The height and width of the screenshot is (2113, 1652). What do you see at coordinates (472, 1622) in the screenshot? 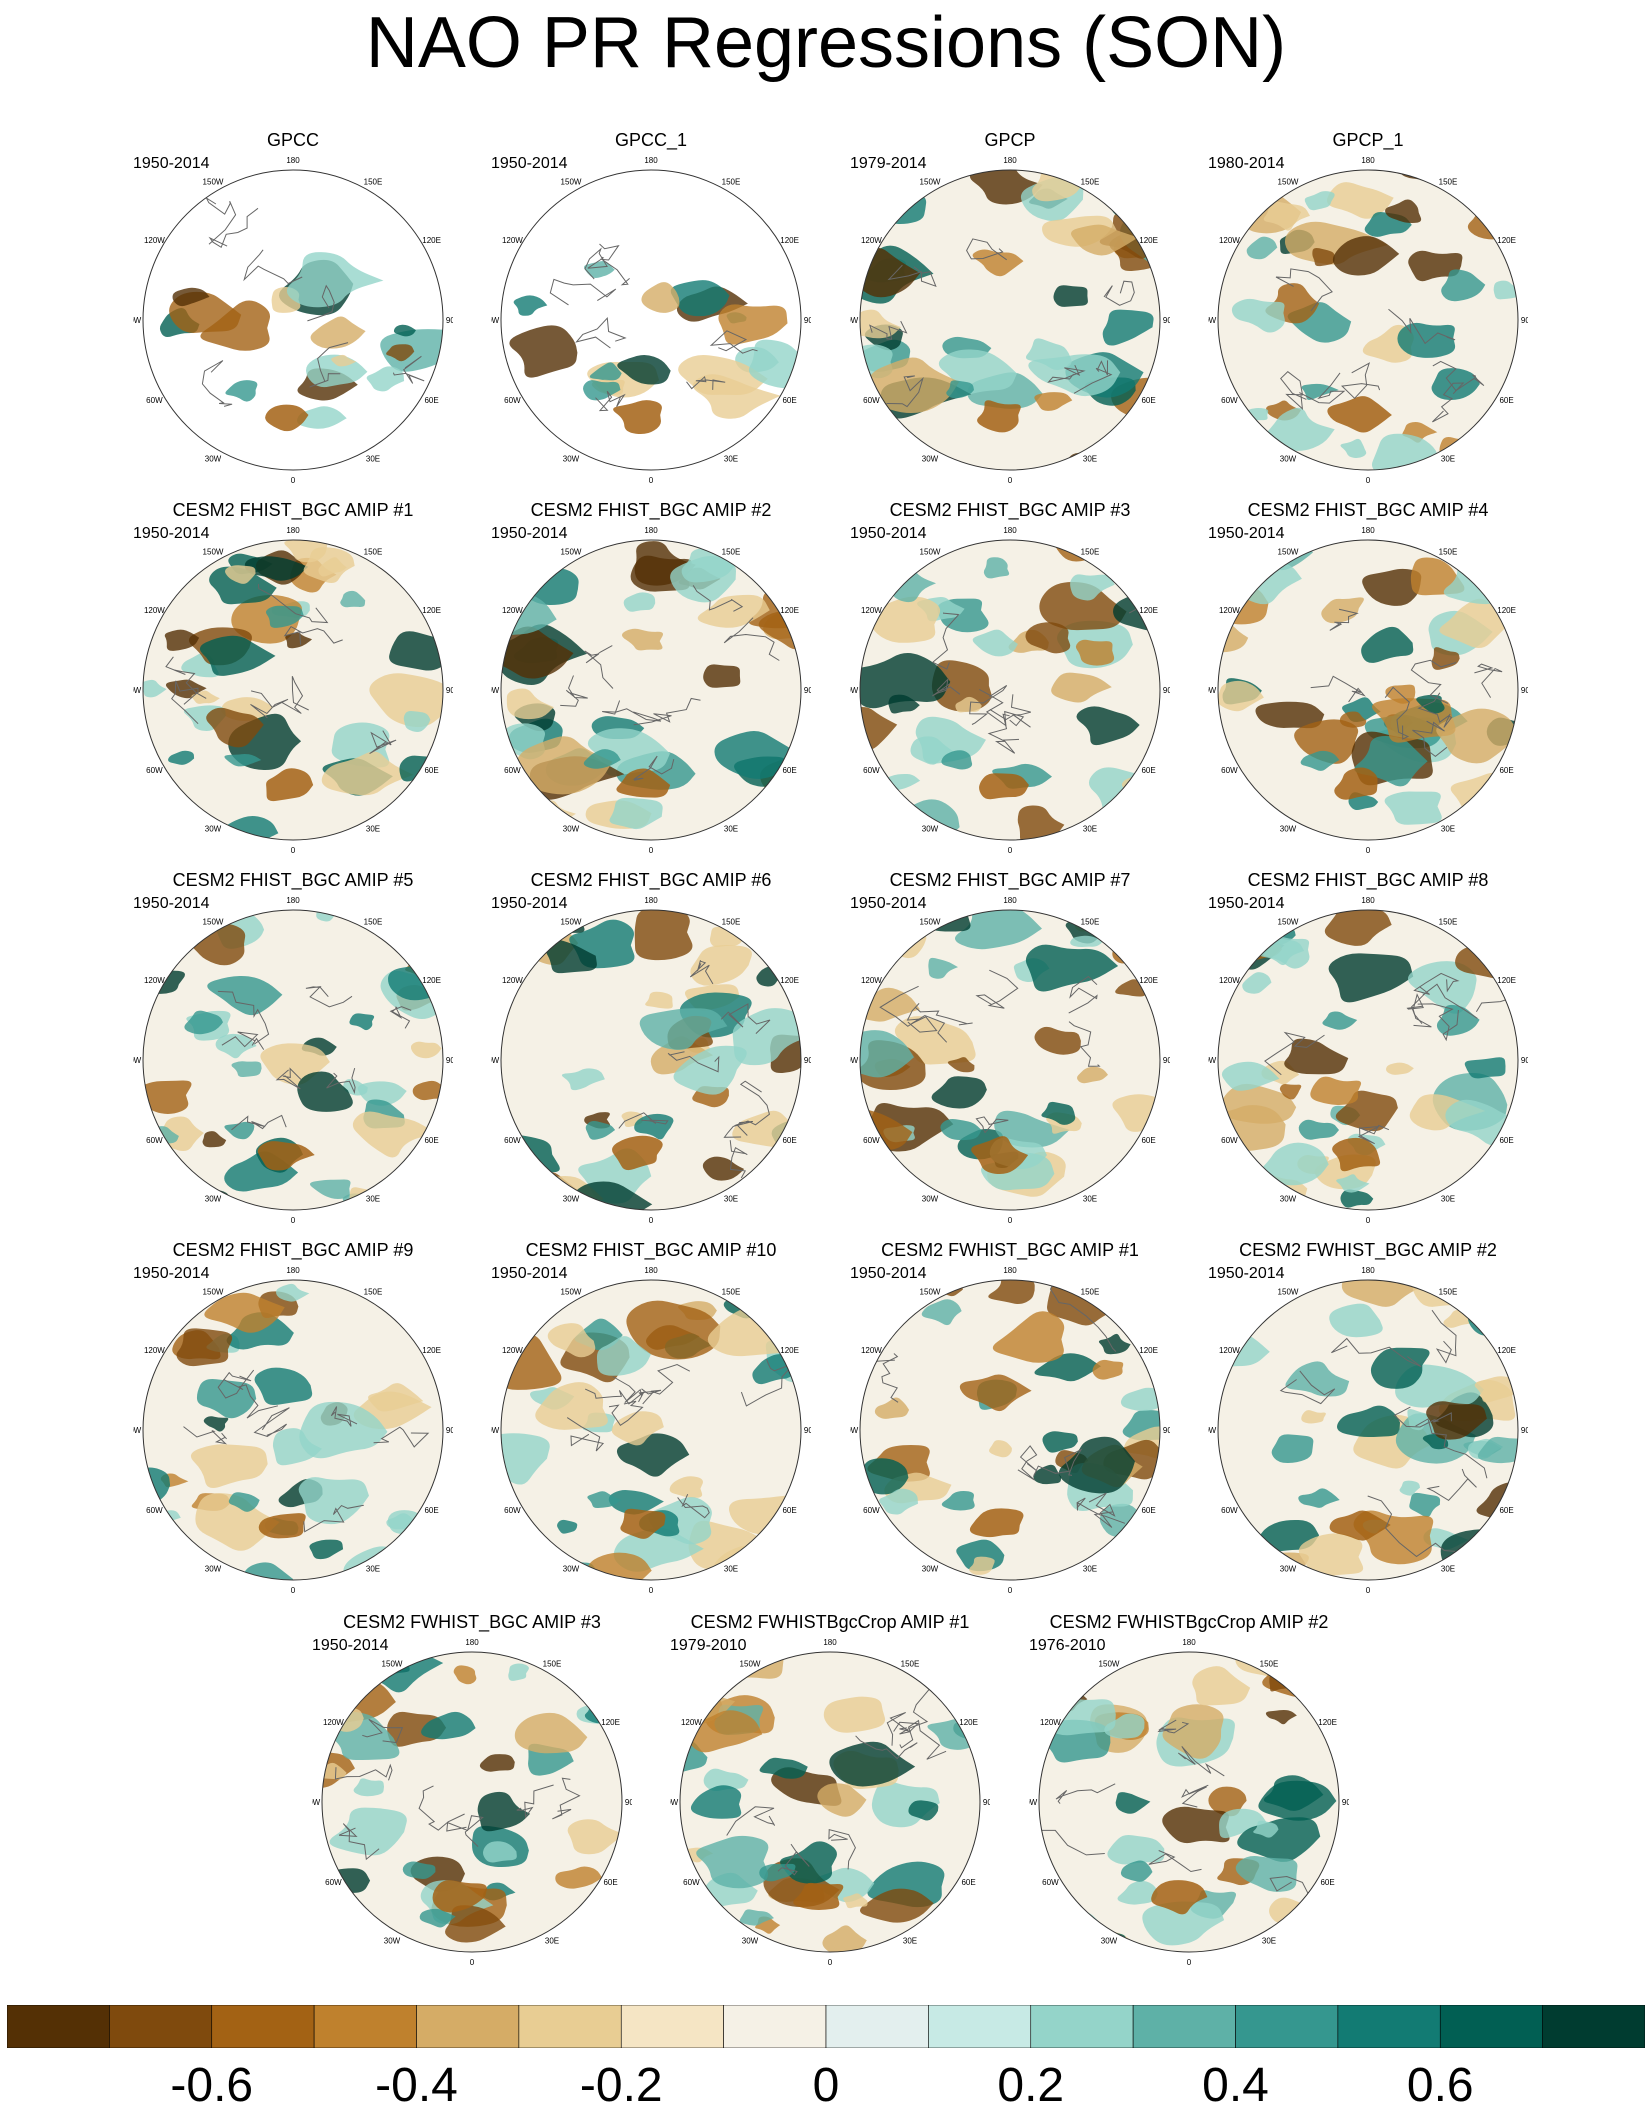
I see `panel-title: CESM2 FWHIST_BGC AMIP #3` at bounding box center [472, 1622].